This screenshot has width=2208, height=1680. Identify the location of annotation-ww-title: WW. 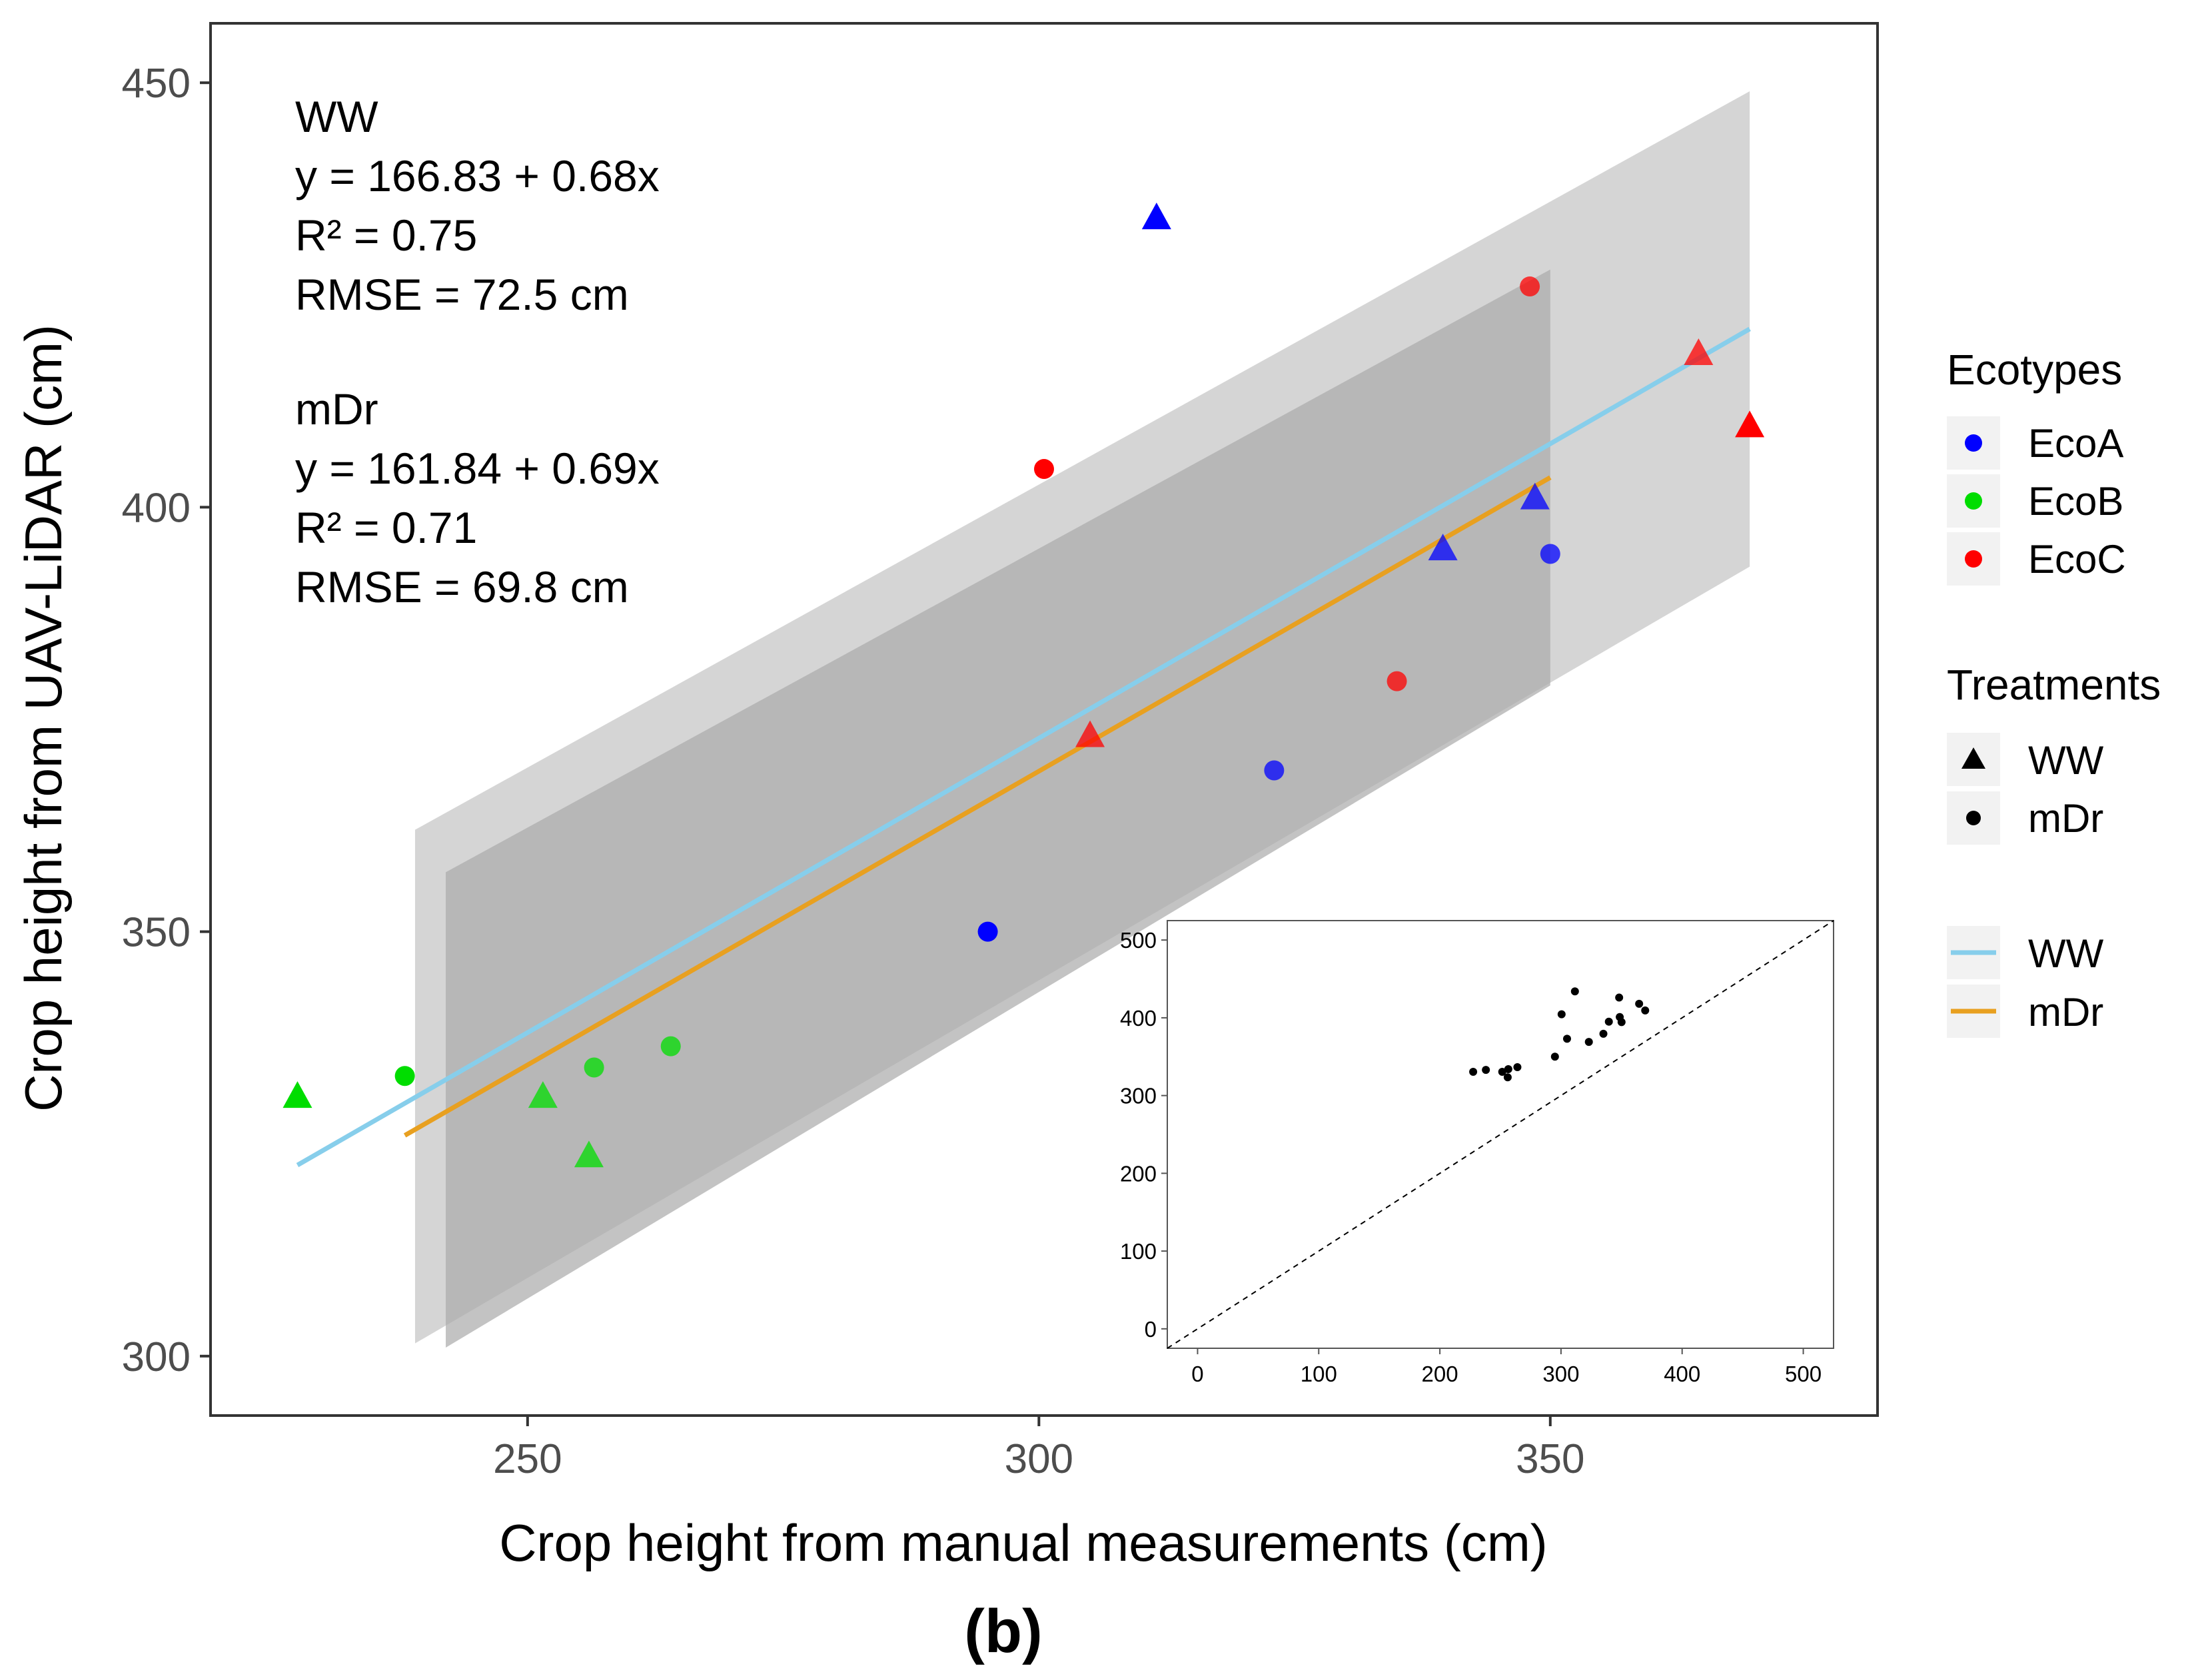
(336, 116).